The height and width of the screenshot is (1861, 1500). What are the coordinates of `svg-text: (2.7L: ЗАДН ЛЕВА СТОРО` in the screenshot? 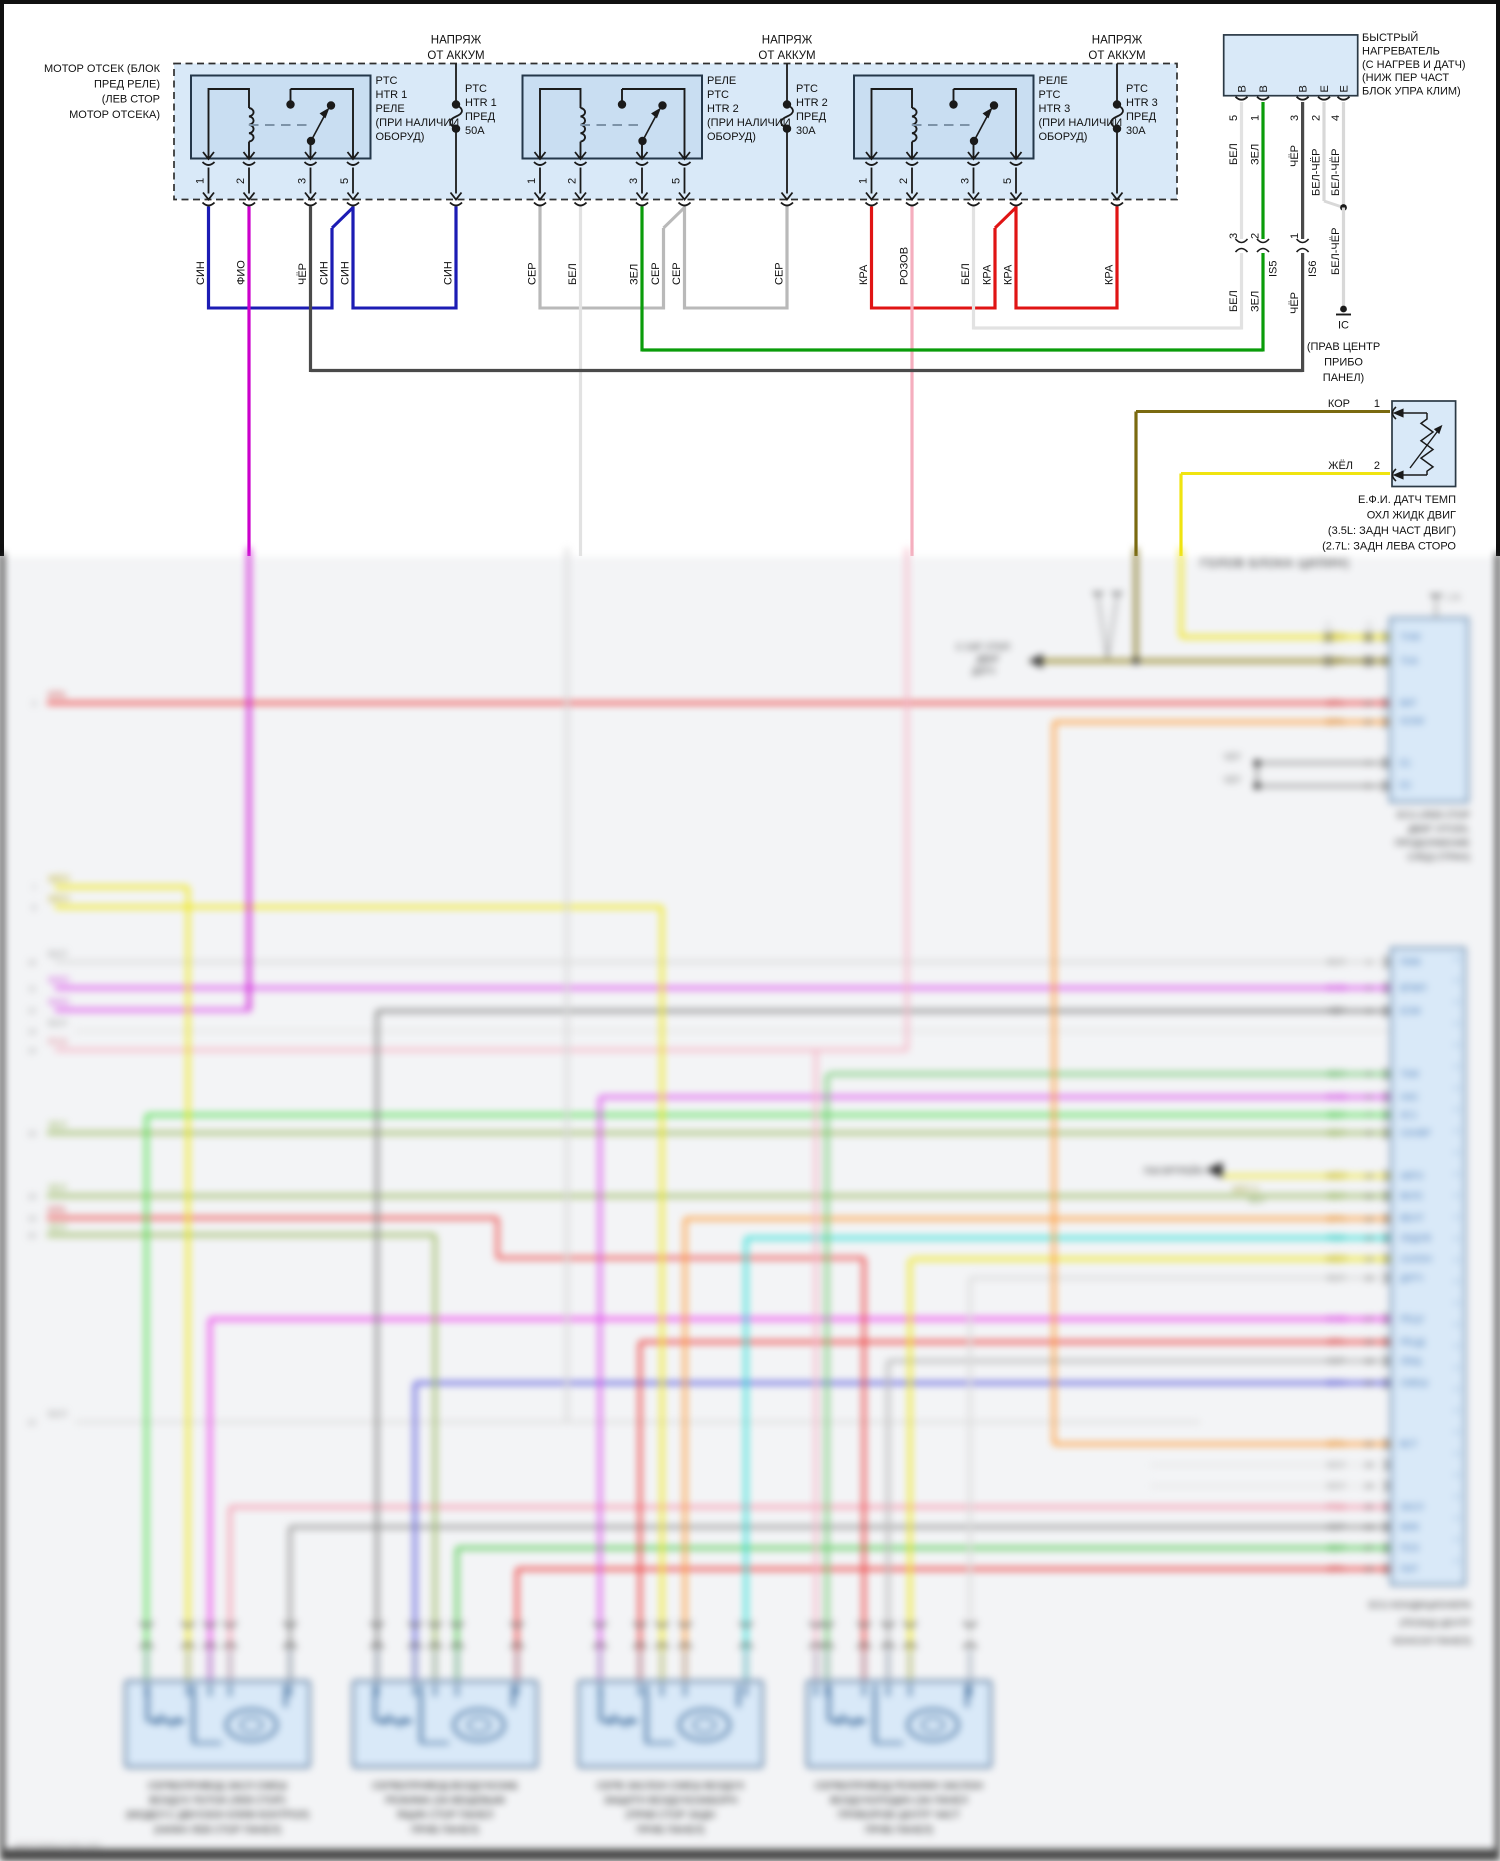 It's located at (1389, 547).